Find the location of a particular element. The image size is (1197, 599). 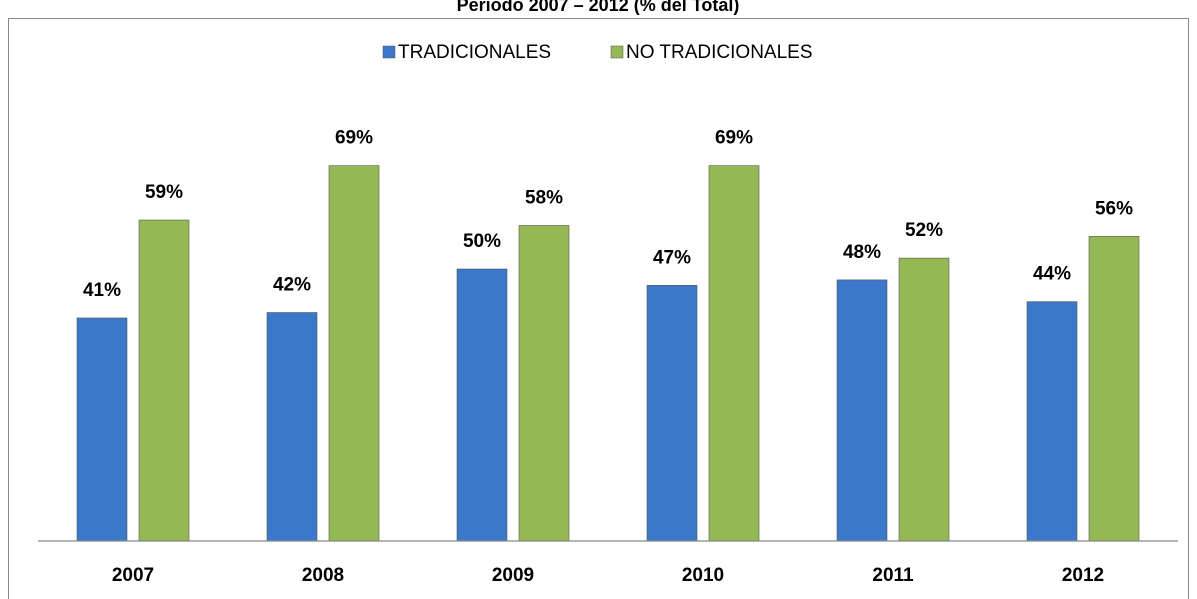

data-label: 50% is located at coordinates (482, 241).